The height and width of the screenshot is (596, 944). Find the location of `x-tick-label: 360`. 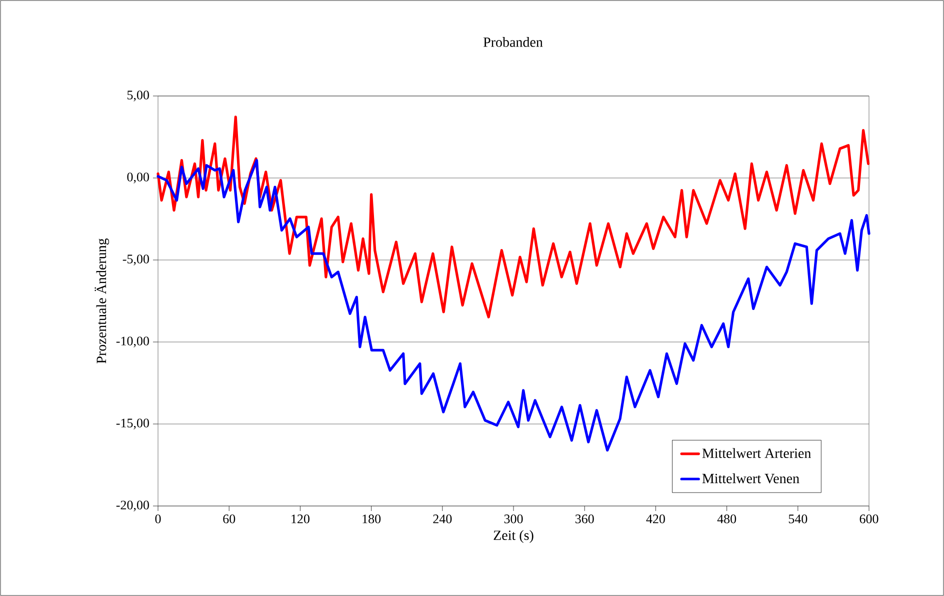

x-tick-label: 360 is located at coordinates (584, 519).